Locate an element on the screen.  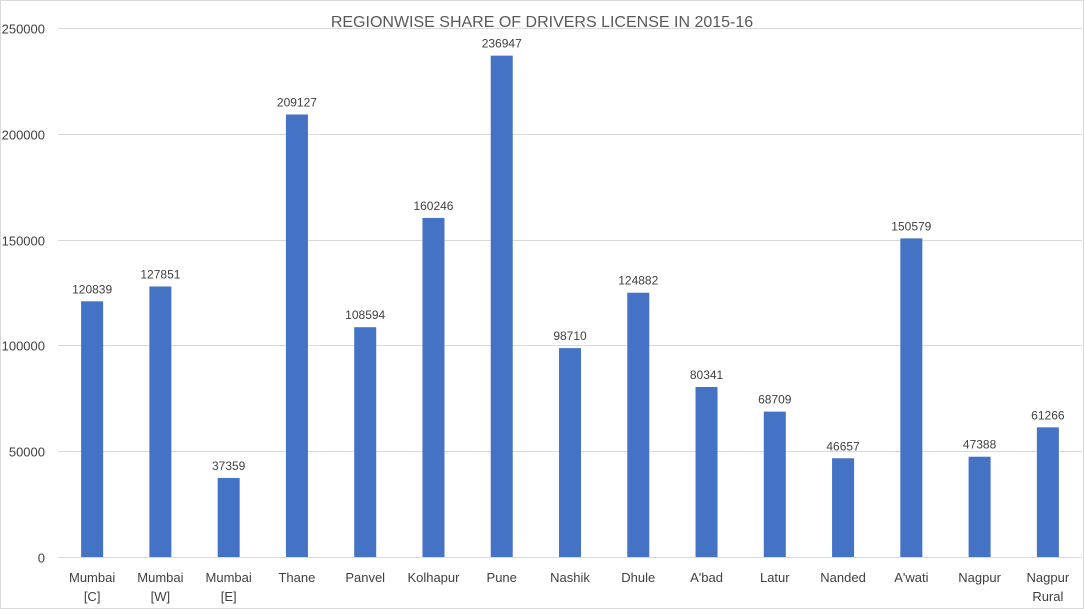
data-label: 61266 is located at coordinates (1048, 415).